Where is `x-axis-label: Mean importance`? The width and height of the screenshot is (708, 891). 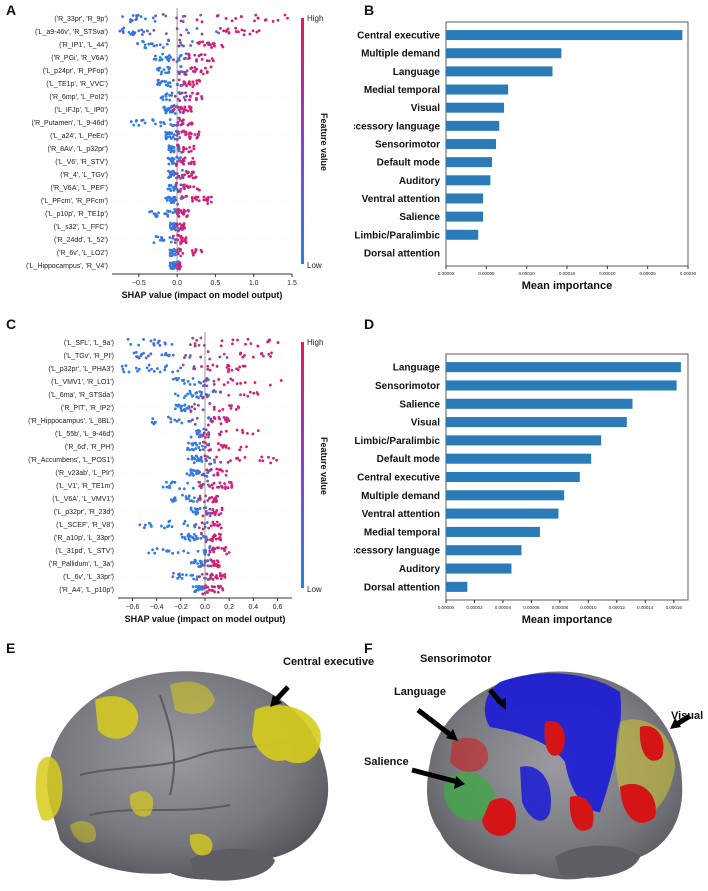
x-axis-label: Mean importance is located at coordinates (567, 286).